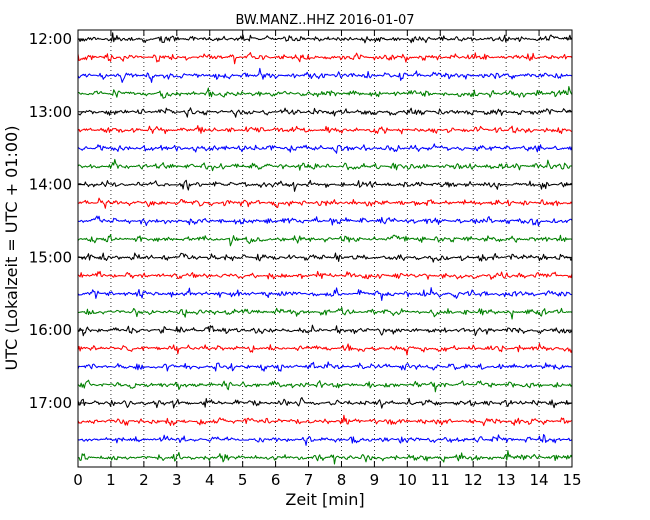 The height and width of the screenshot is (520, 650). Describe the element at coordinates (506, 480) in the screenshot. I see `x-tick-label: 13` at that location.